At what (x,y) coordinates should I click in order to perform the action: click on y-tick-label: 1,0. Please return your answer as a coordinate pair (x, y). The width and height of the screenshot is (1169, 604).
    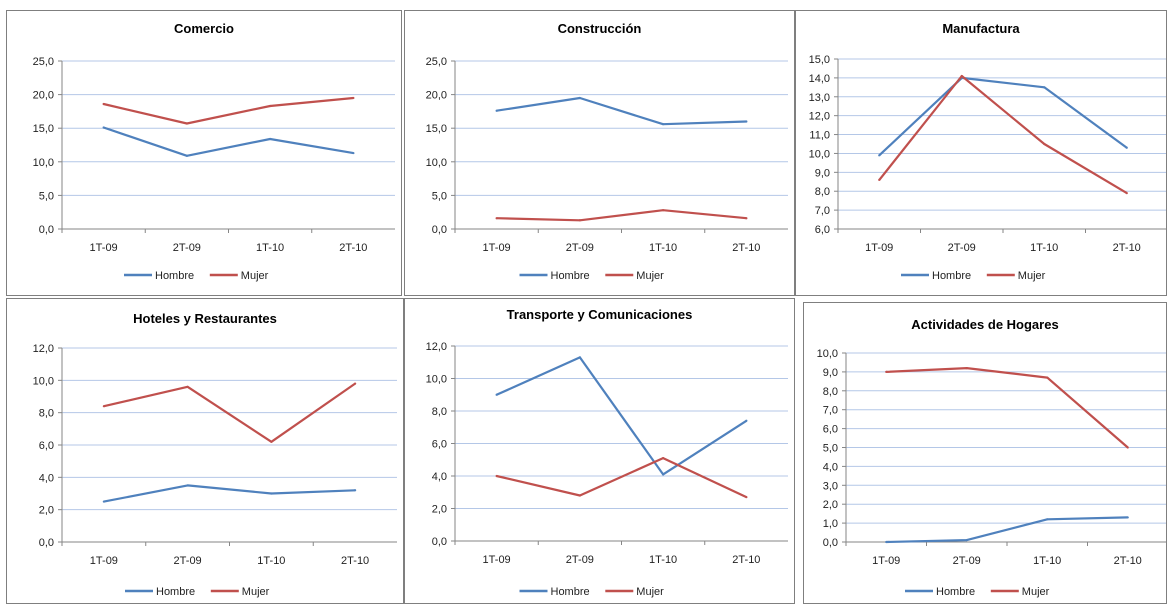
    Looking at the image, I should click on (830, 524).